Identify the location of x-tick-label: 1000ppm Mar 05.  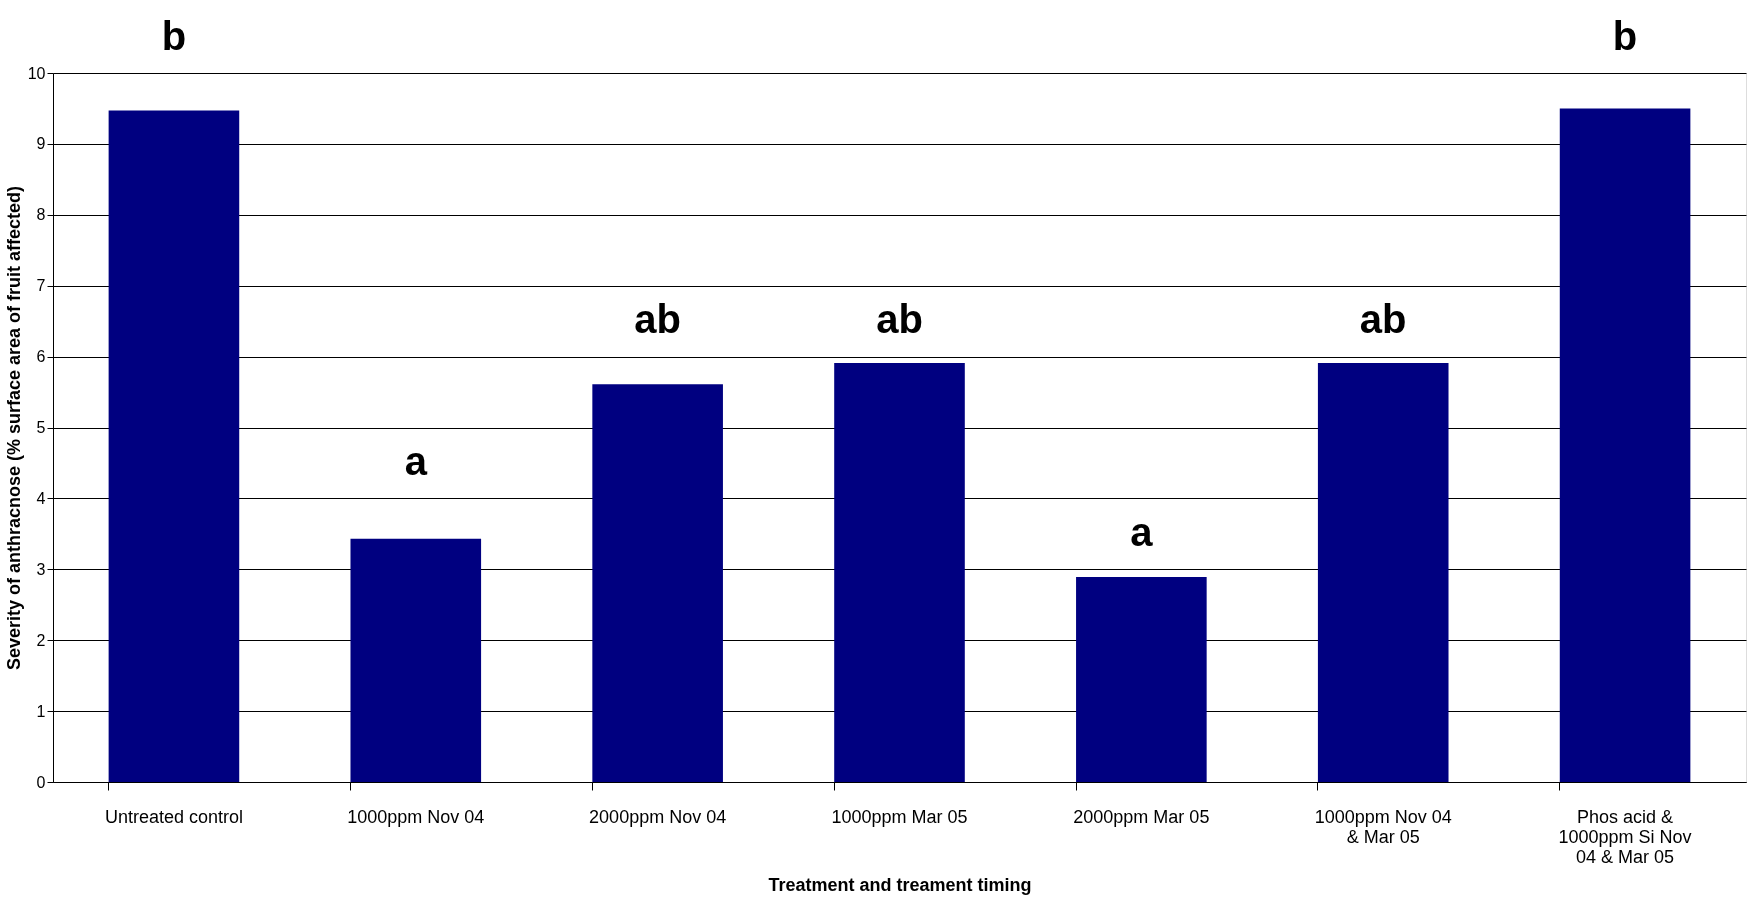
(899, 816).